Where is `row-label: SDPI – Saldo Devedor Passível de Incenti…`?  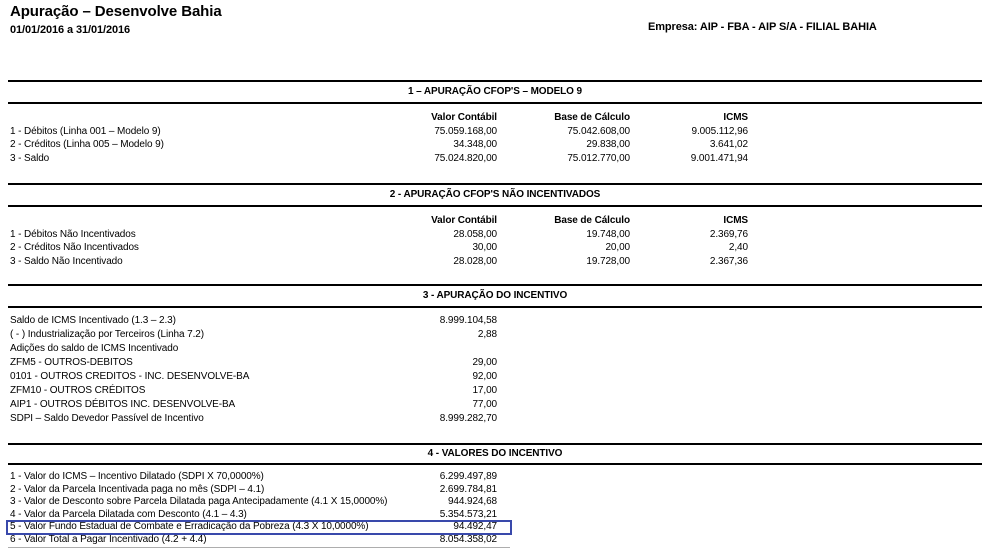 row-label: SDPI – Saldo Devedor Passível de Incenti… is located at coordinates (107, 418).